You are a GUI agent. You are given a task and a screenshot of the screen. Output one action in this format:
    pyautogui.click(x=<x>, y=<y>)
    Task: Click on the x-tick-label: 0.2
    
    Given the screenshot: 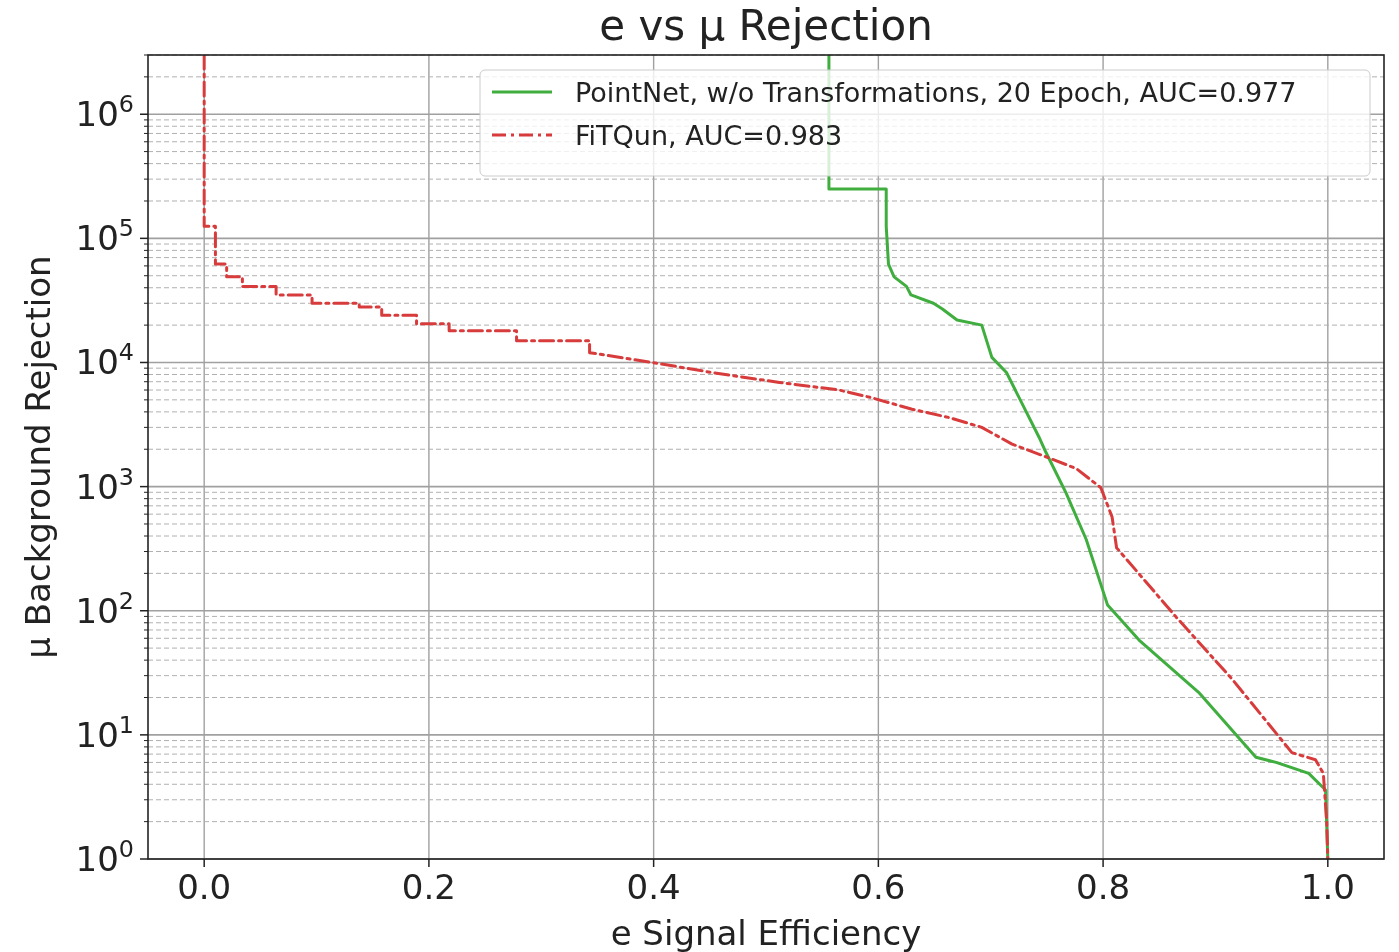 What is the action you would take?
    pyautogui.click(x=428, y=887)
    